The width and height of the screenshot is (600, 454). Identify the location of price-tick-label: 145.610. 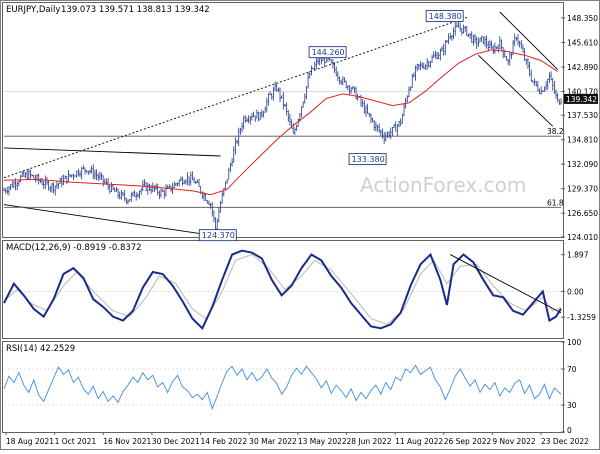
(582, 43).